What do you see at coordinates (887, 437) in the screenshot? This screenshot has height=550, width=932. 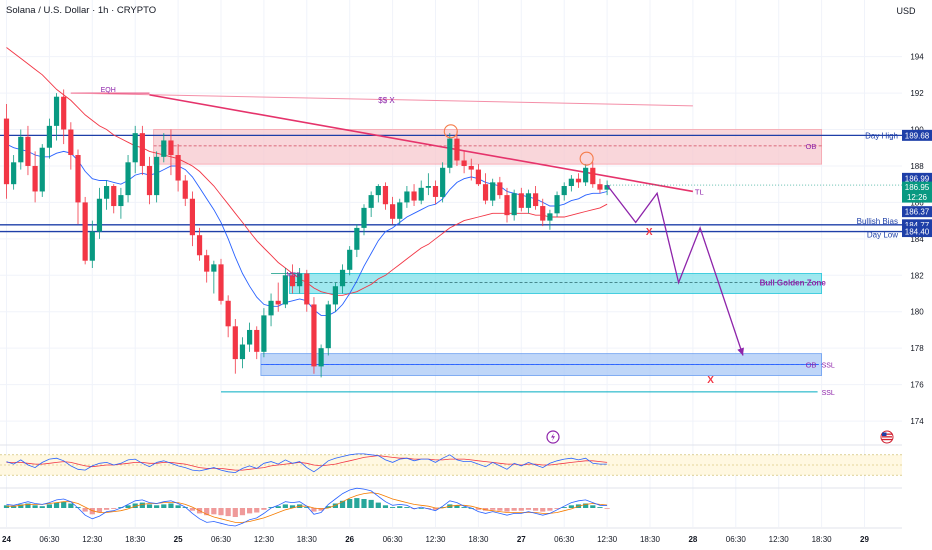 I see `us-flag-icon` at bounding box center [887, 437].